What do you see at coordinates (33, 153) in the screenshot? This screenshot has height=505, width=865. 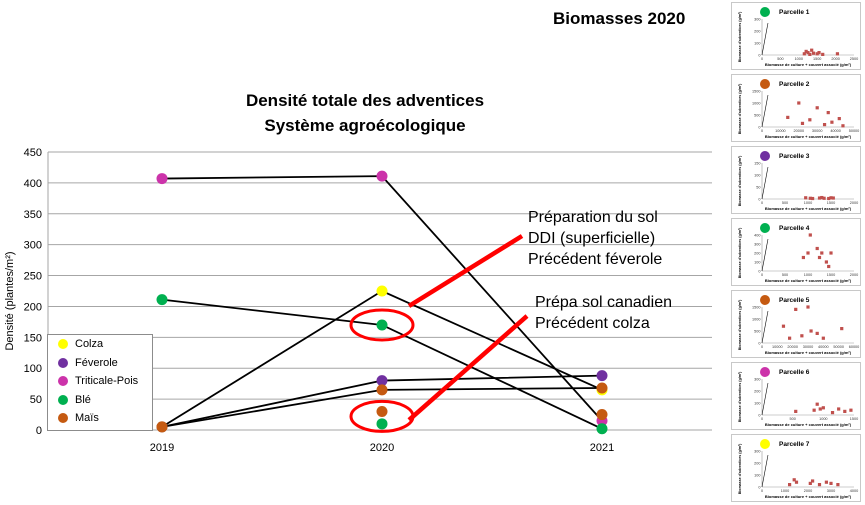 I see `y-tick-label: 450` at bounding box center [33, 153].